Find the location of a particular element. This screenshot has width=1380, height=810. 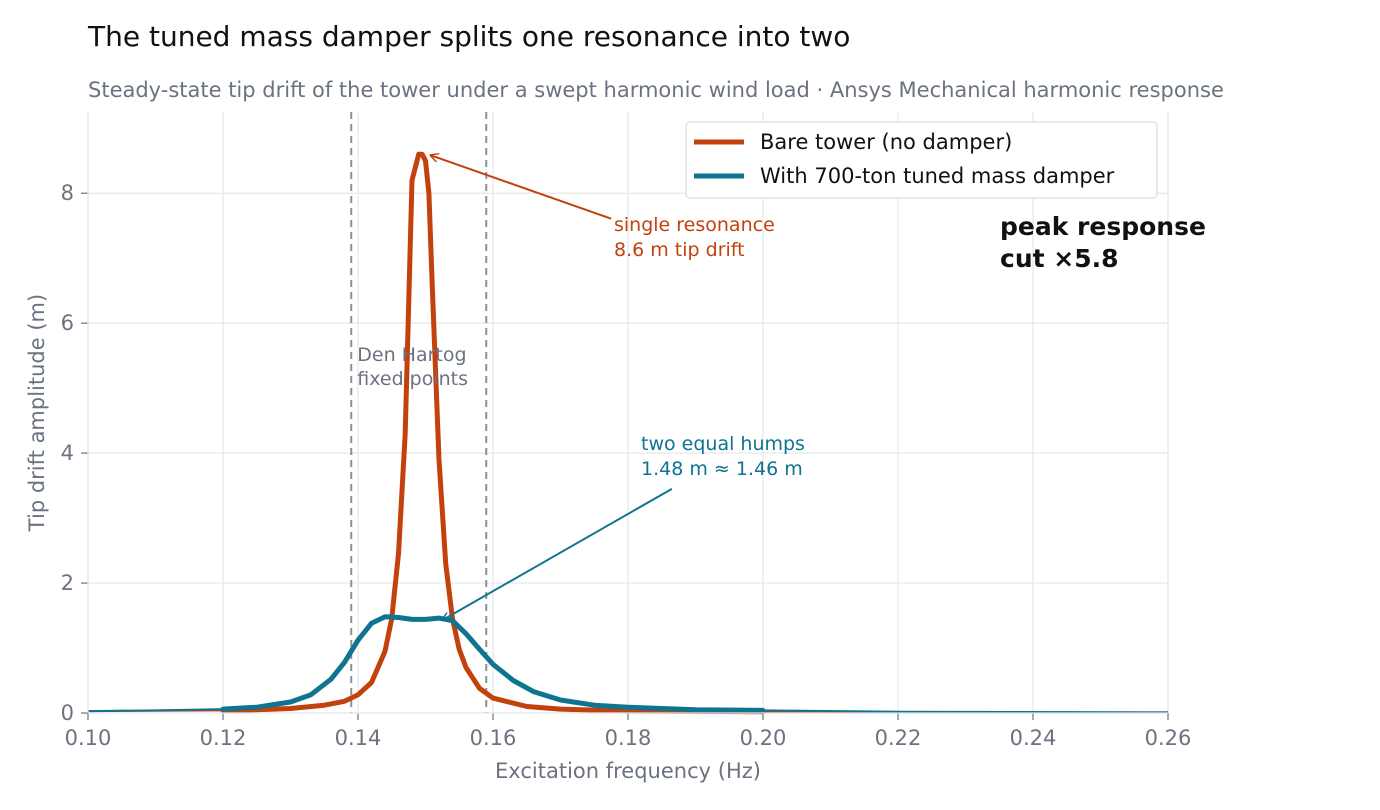

x-axis-label: Excitation frequency (Hz) is located at coordinates (628, 771).